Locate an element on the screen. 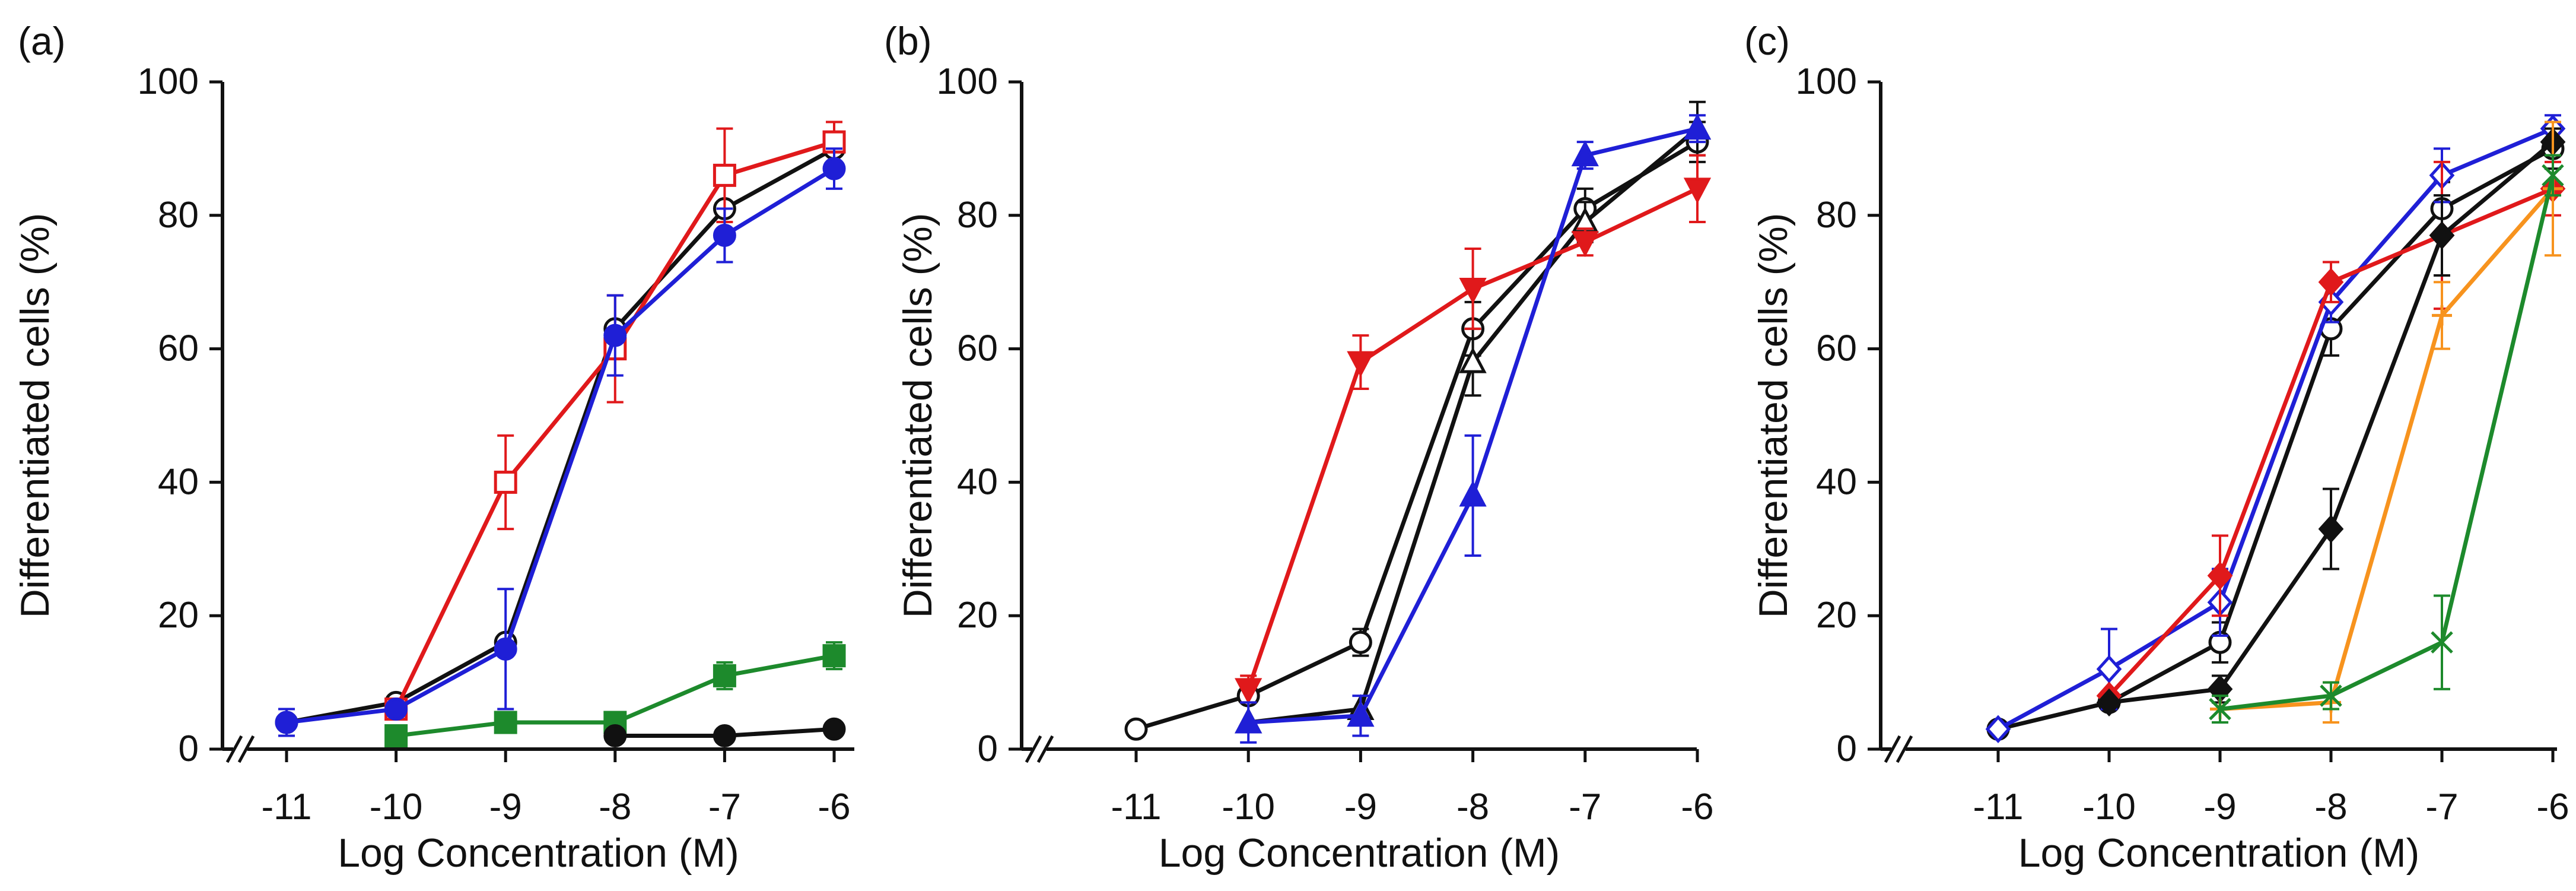  panel-label: (a) is located at coordinates (42, 41).